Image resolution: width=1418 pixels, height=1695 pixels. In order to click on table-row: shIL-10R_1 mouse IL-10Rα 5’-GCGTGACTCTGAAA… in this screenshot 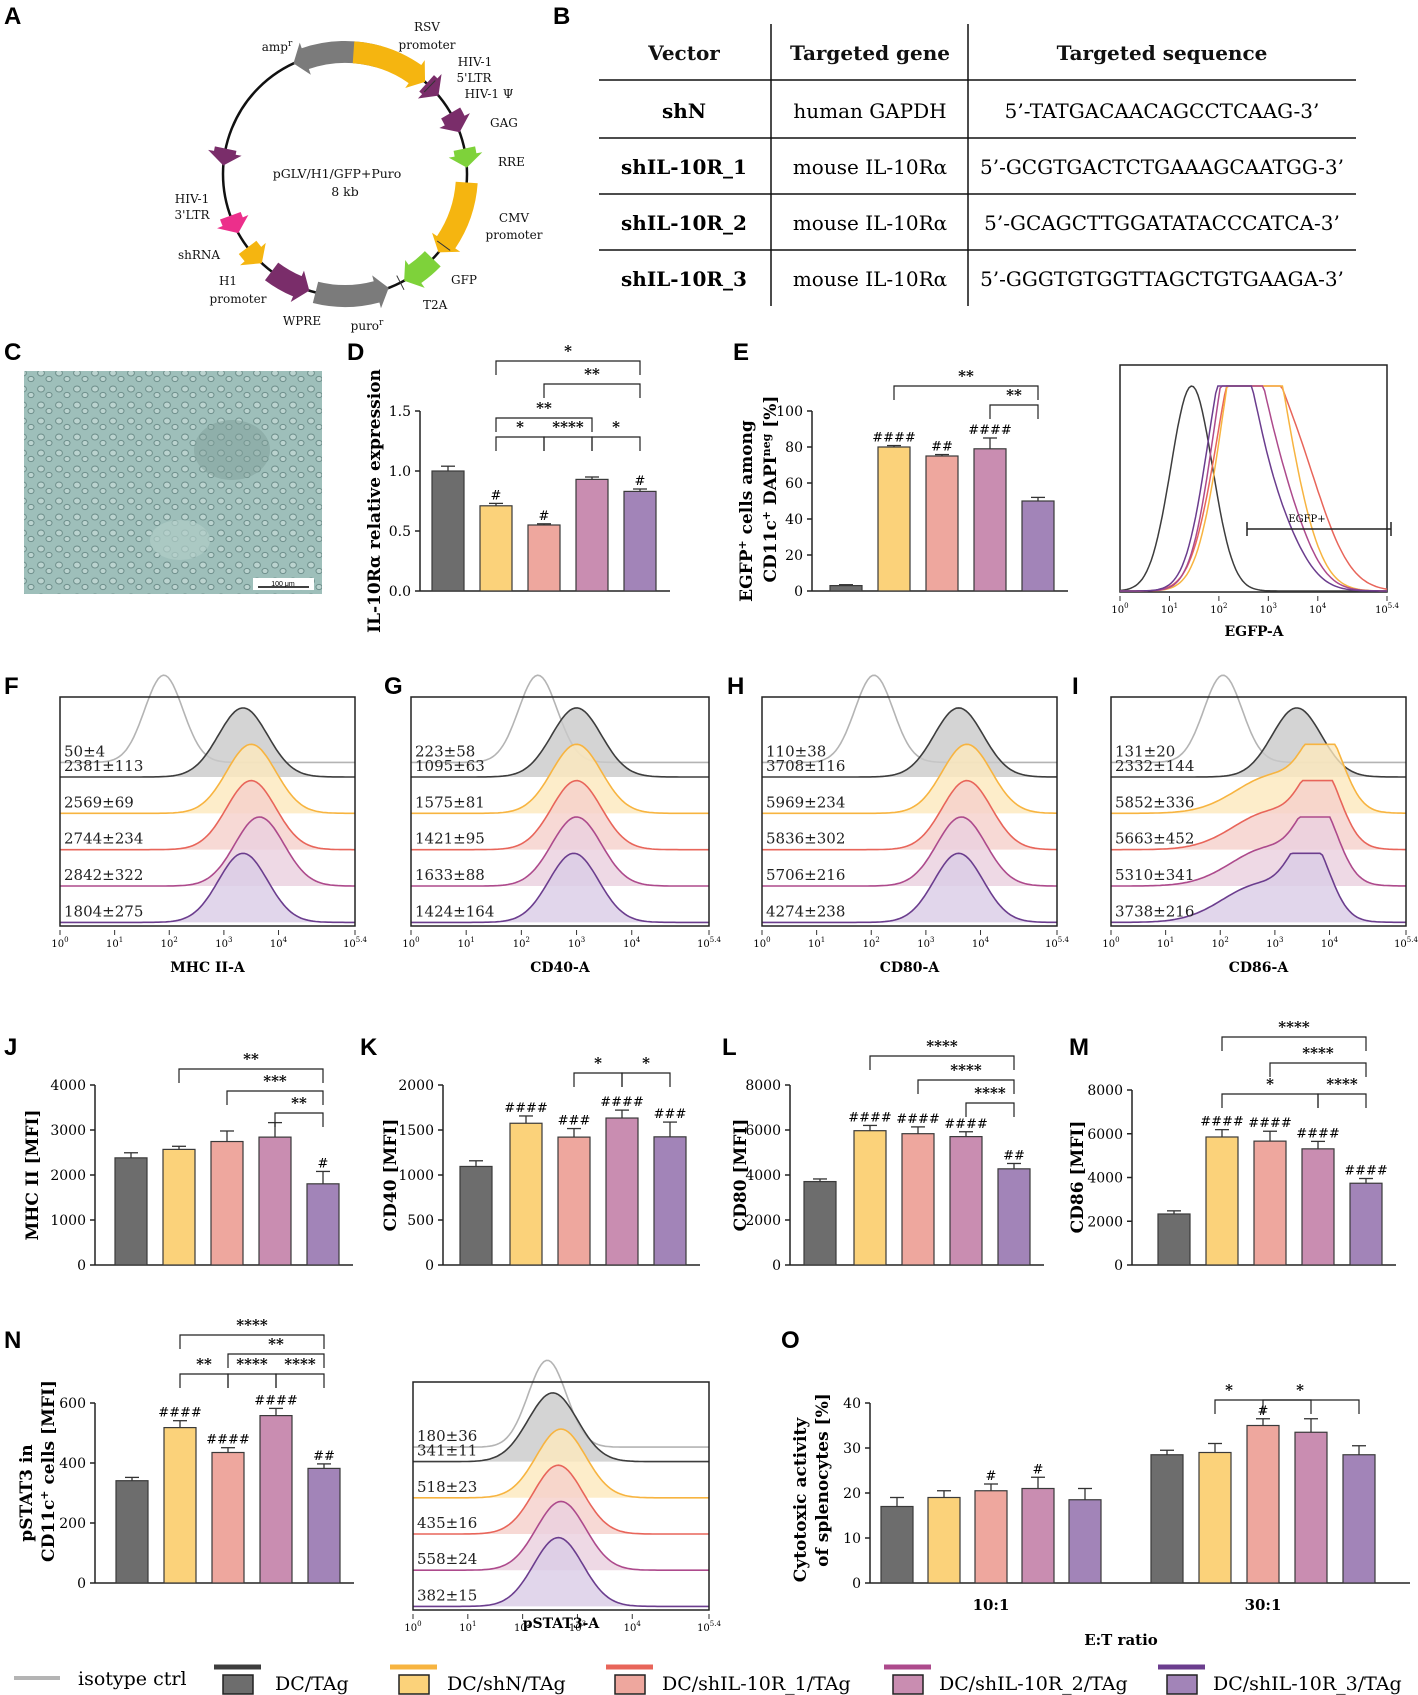, I will do `click(982, 167)`.